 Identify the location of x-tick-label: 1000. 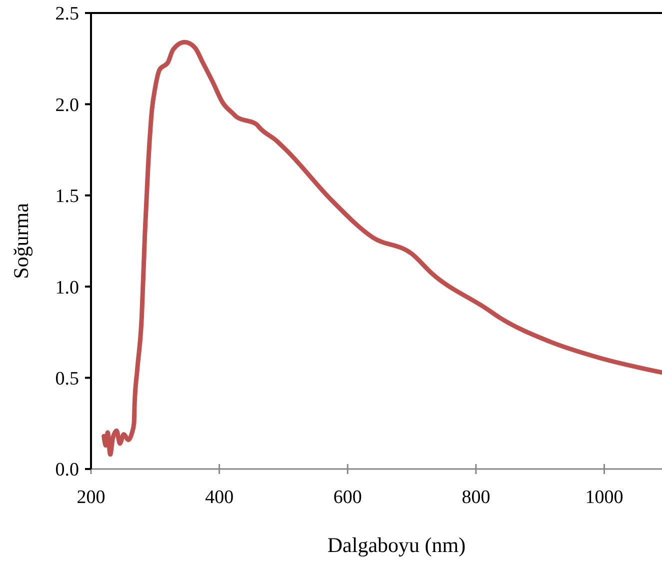
(604, 497).